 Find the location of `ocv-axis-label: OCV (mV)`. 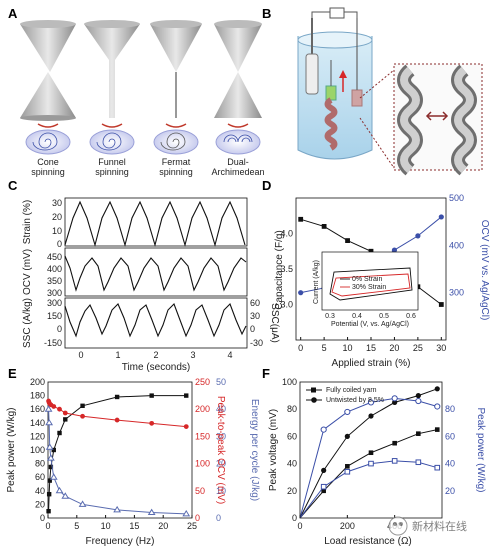

ocv-axis-label: OCV (mV) is located at coordinates (27, 272).